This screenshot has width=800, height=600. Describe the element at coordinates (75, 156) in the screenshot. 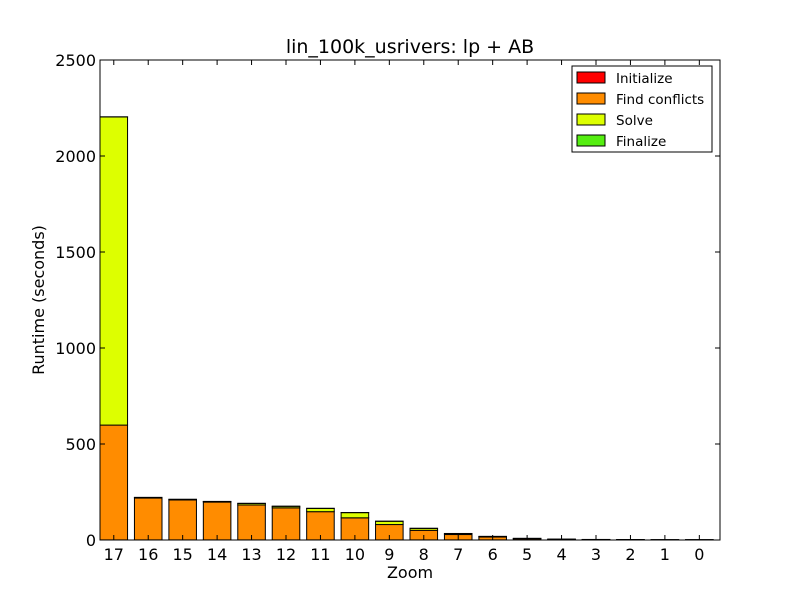

I see `y-tick-label: 2000` at that location.